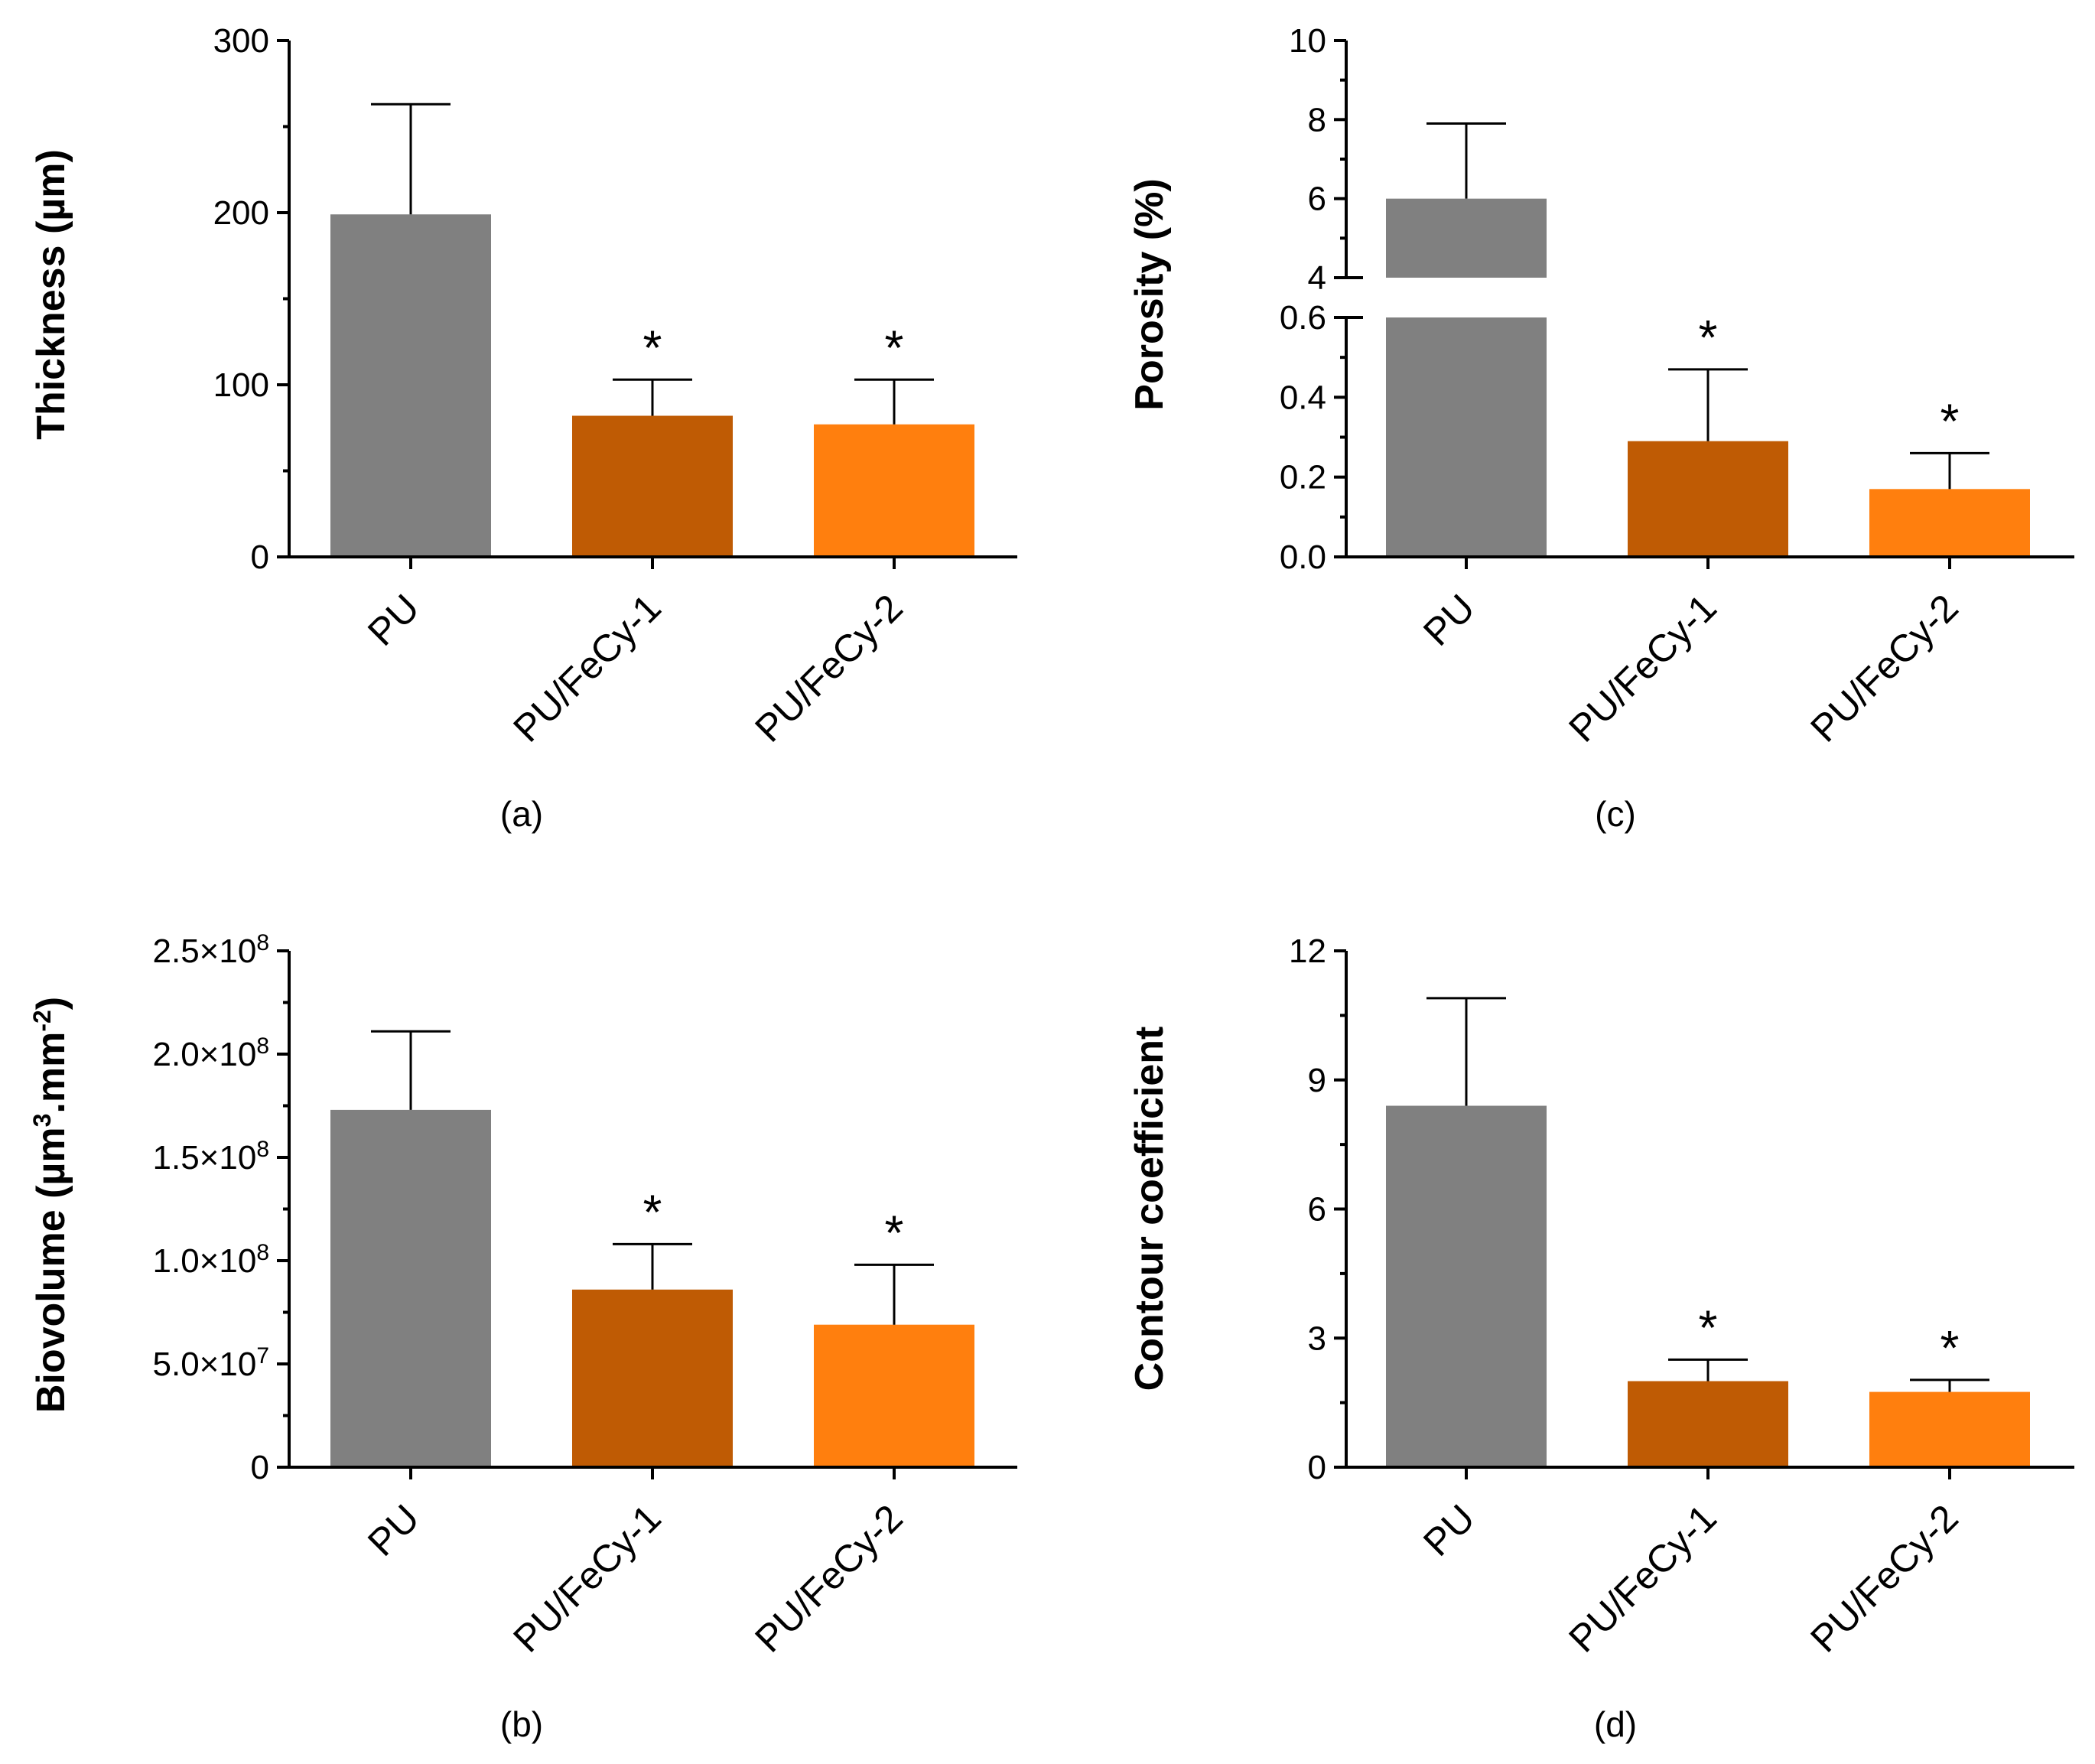 Image resolution: width=2095 pixels, height=1764 pixels. What do you see at coordinates (1303, 478) in the screenshot?
I see `y-tick-label-lower: 0.2` at bounding box center [1303, 478].